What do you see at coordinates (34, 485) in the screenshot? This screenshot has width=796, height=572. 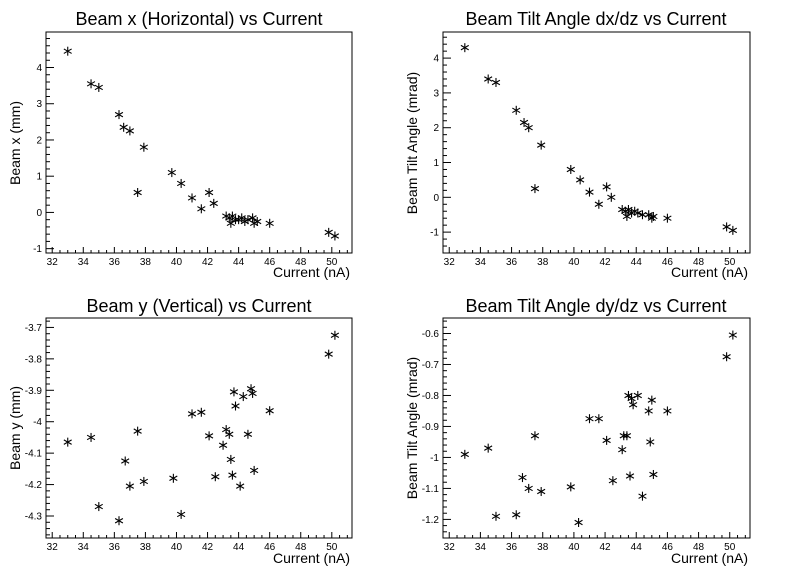 I see `y-tick-label: -4.2` at bounding box center [34, 485].